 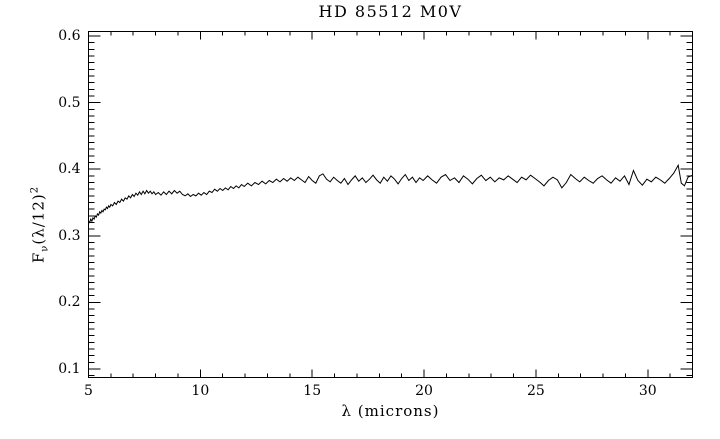 I want to click on y-axis-label-base: F, so click(x=38, y=257).